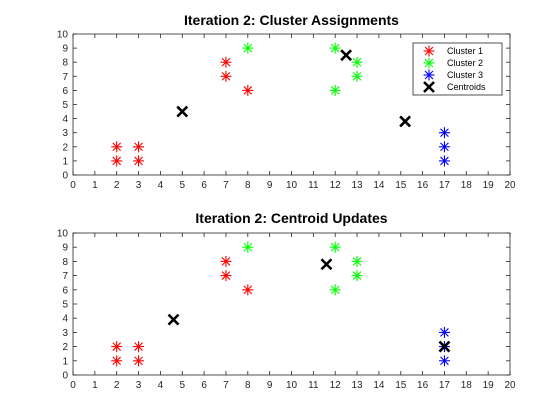  Describe the element at coordinates (65, 262) in the screenshot. I see `bottom-ytick-label: 8` at that location.